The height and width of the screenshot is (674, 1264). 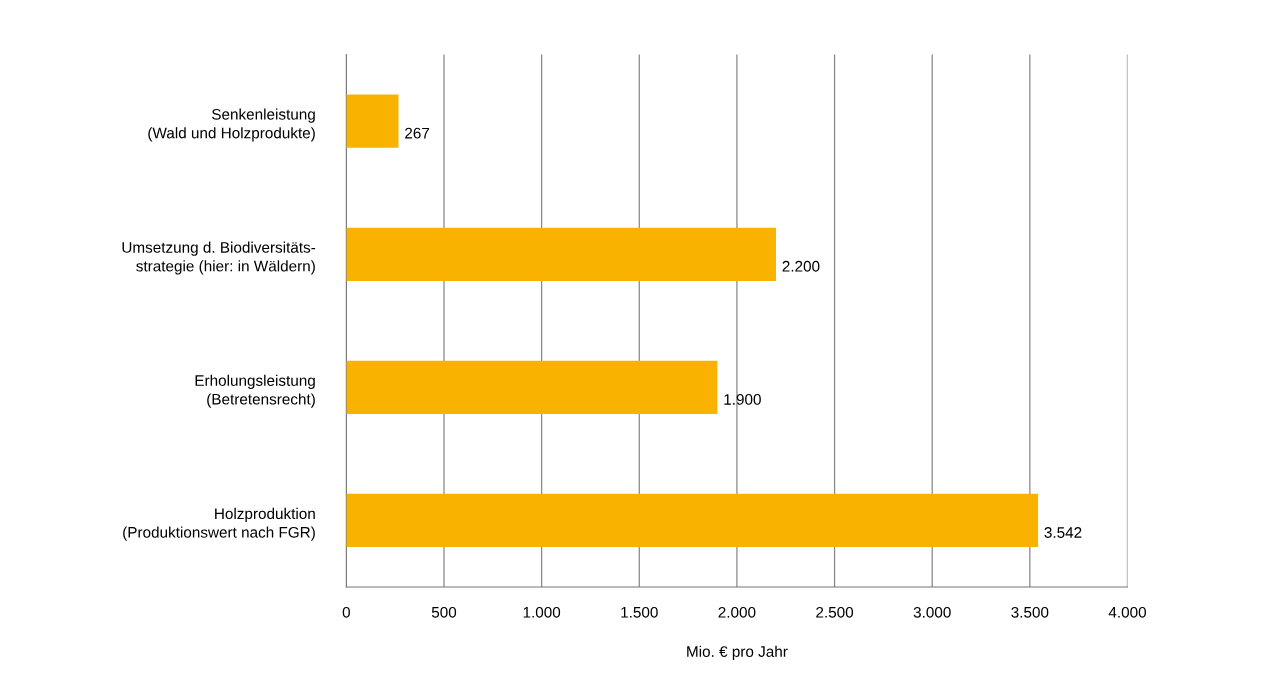 I want to click on x-axis-title: Mio. € pro Jahr, so click(x=737, y=652).